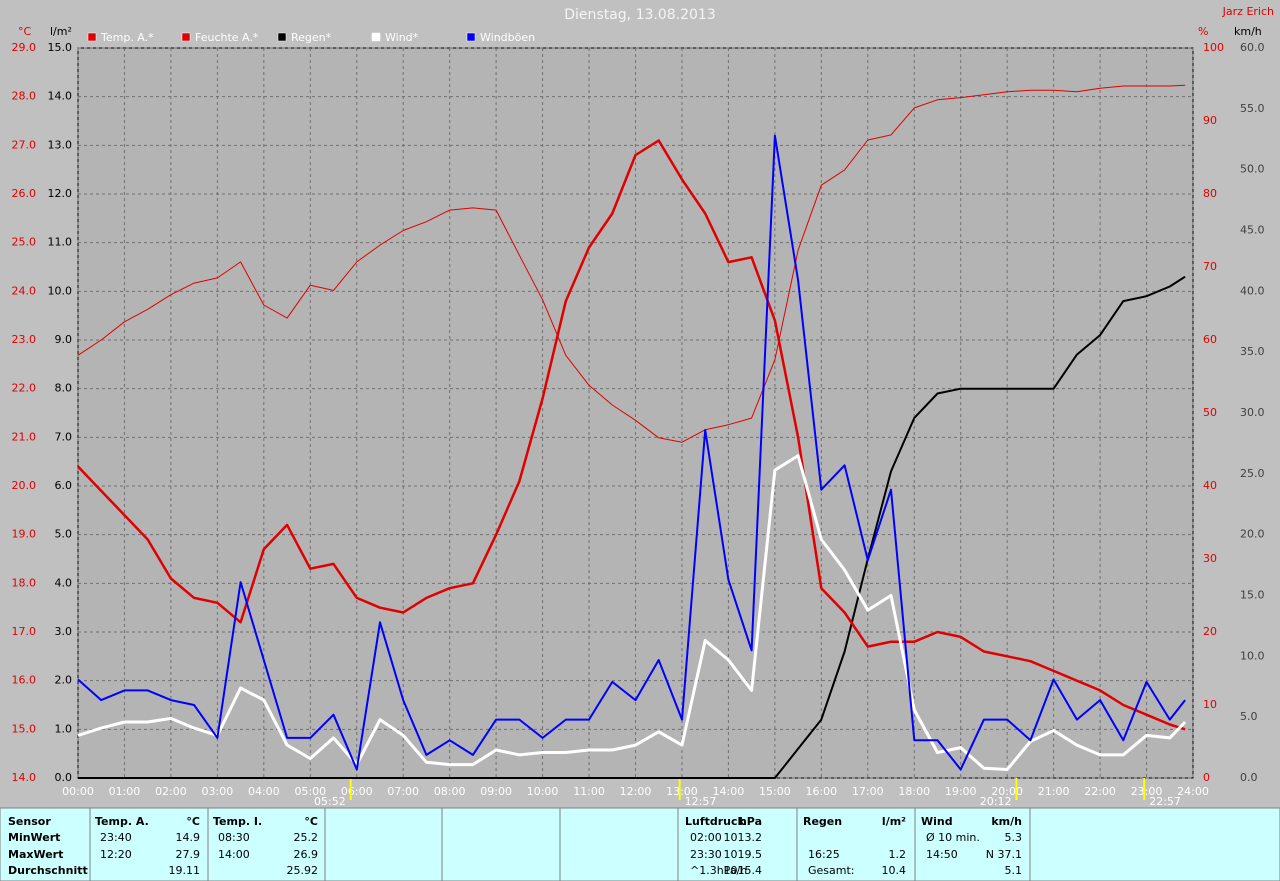  I want to click on table-cell: 27.9, so click(188, 854).